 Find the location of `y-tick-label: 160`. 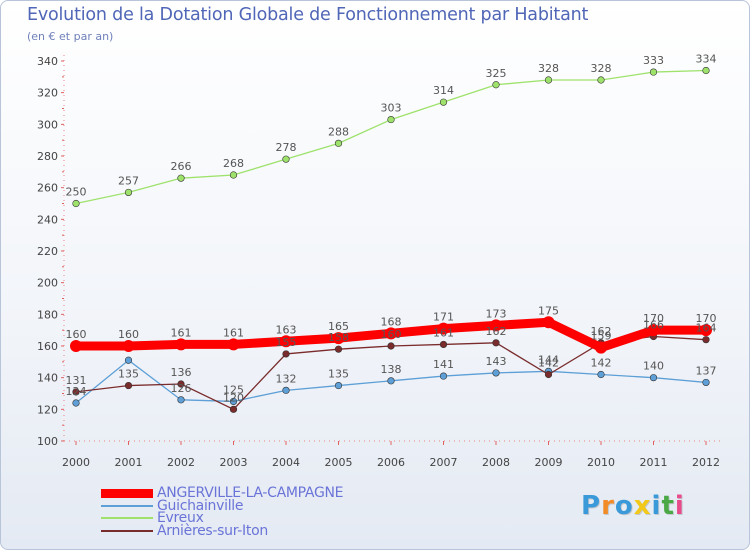

y-tick-label: 160 is located at coordinates (47, 346).